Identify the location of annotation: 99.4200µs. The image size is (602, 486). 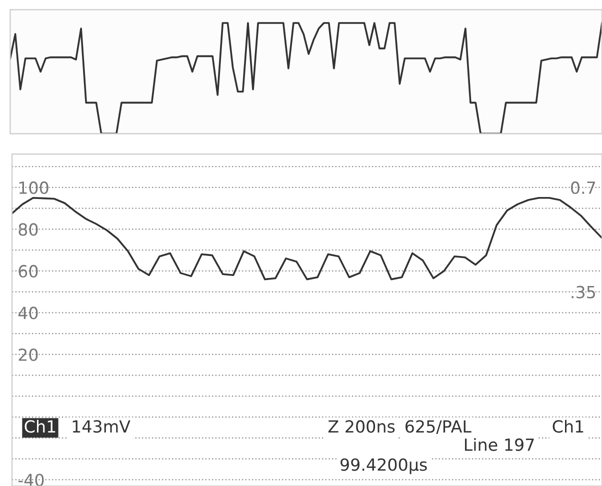
(383, 466).